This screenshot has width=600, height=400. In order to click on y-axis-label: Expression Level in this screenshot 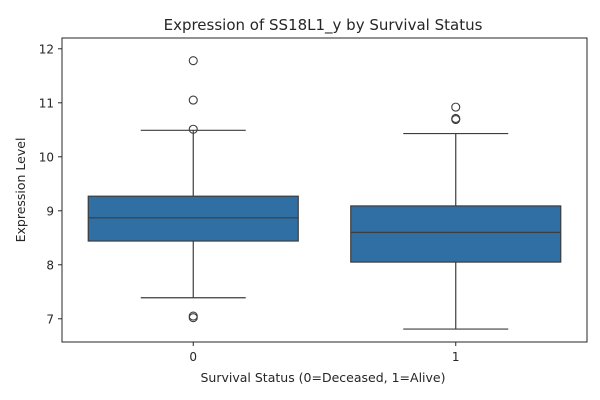, I will do `click(20, 190)`.